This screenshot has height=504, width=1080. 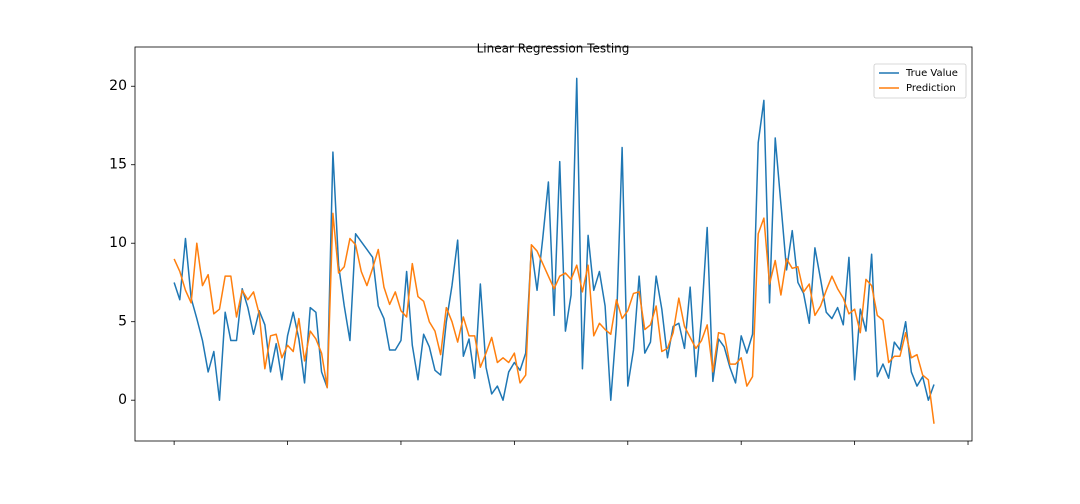 What do you see at coordinates (122, 400) in the screenshot?
I see `y-tick-label: 0` at bounding box center [122, 400].